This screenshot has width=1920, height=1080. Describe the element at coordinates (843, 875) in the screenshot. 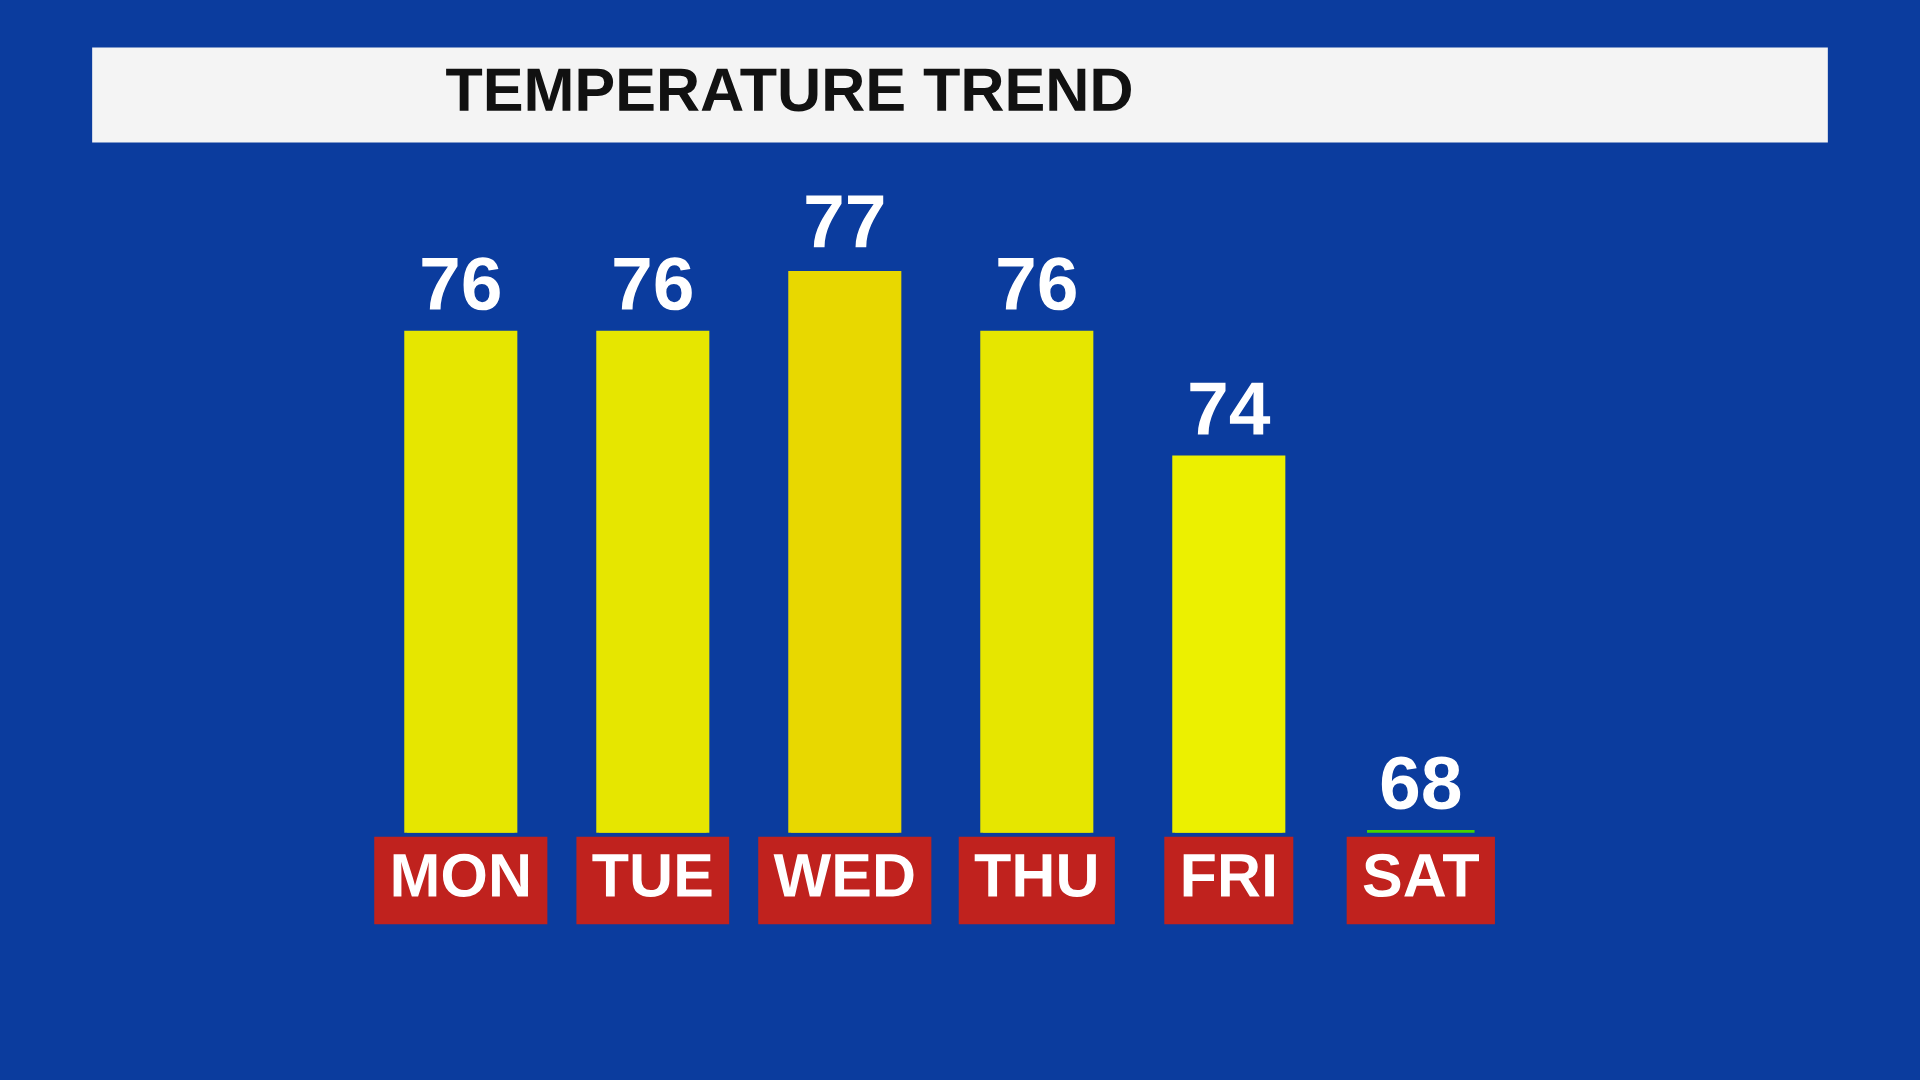

I see `x-tick-label: WED` at that location.